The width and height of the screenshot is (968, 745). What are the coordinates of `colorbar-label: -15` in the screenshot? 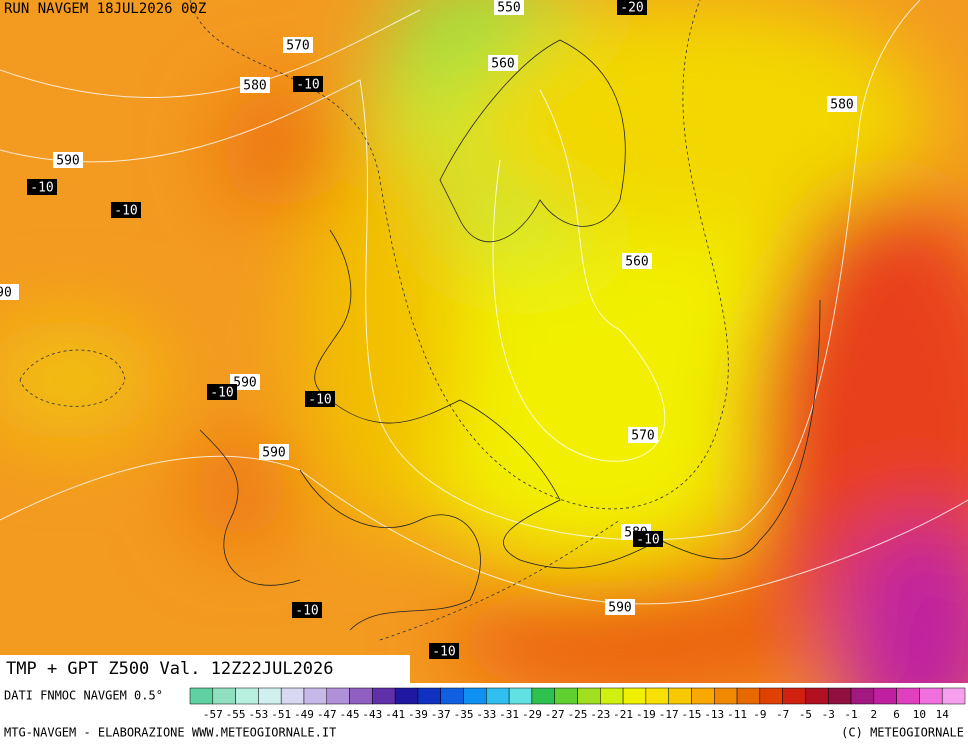 It's located at (692, 714).